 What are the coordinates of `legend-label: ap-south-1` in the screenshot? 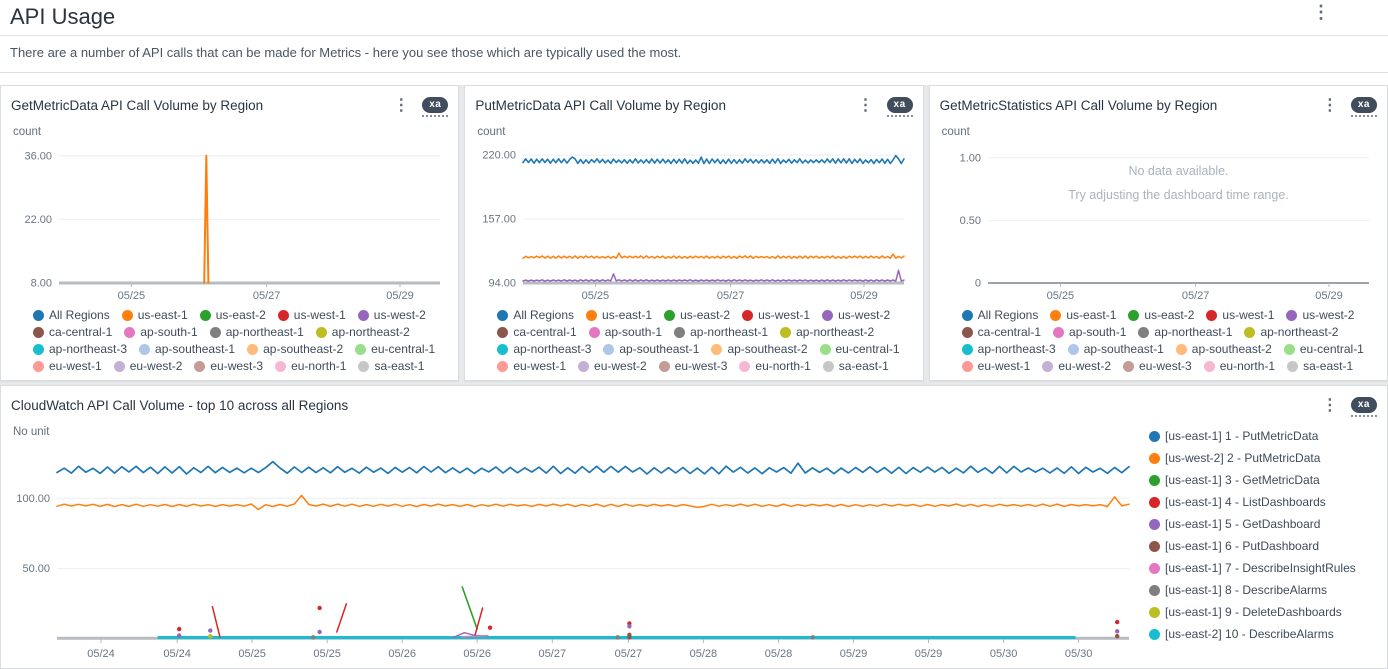 It's located at (1098, 332).